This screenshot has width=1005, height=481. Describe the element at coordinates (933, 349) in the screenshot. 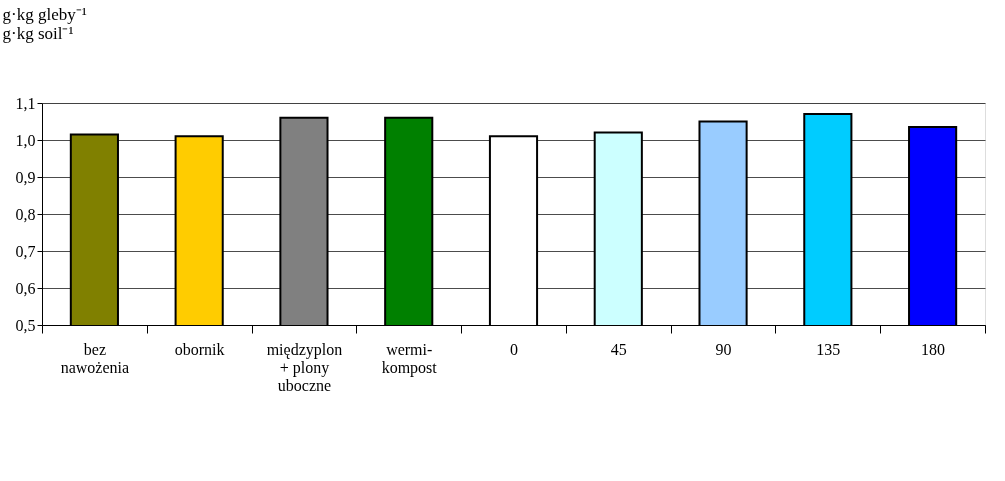

I see `x-tick-label: 180` at that location.